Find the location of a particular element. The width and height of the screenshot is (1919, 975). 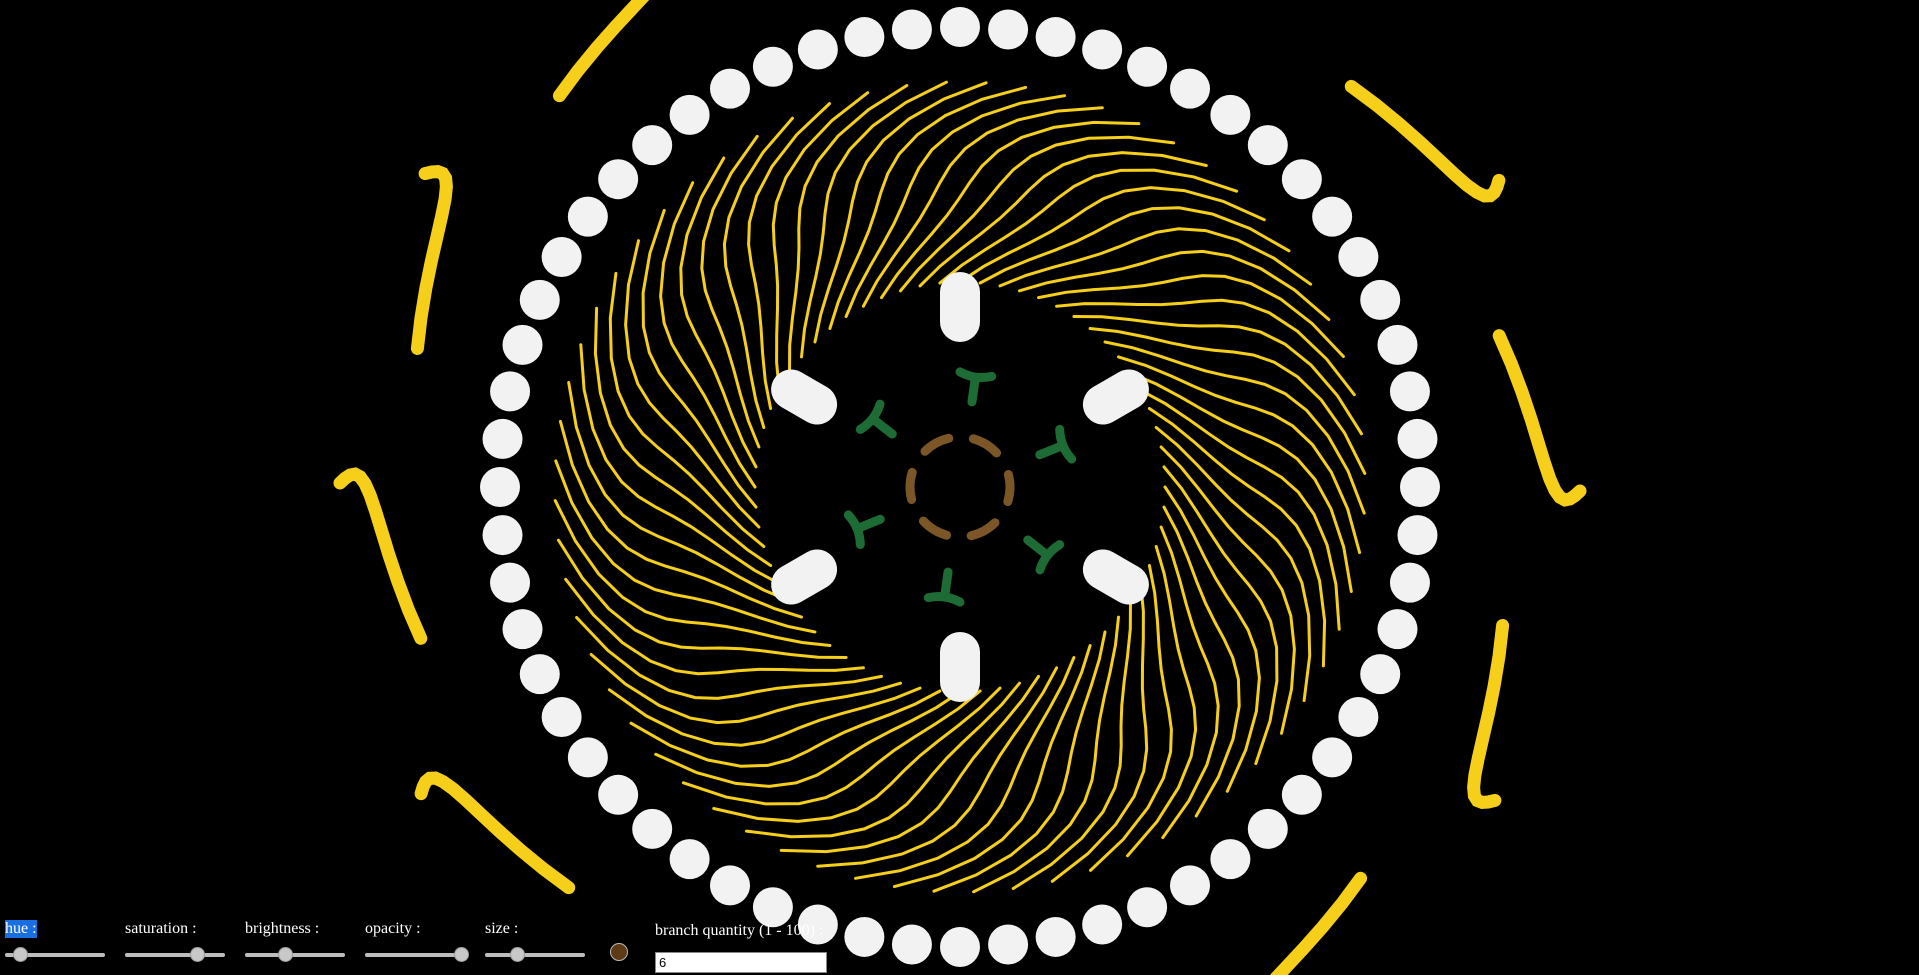

brightness-slider-thumb is located at coordinates (285, 954).